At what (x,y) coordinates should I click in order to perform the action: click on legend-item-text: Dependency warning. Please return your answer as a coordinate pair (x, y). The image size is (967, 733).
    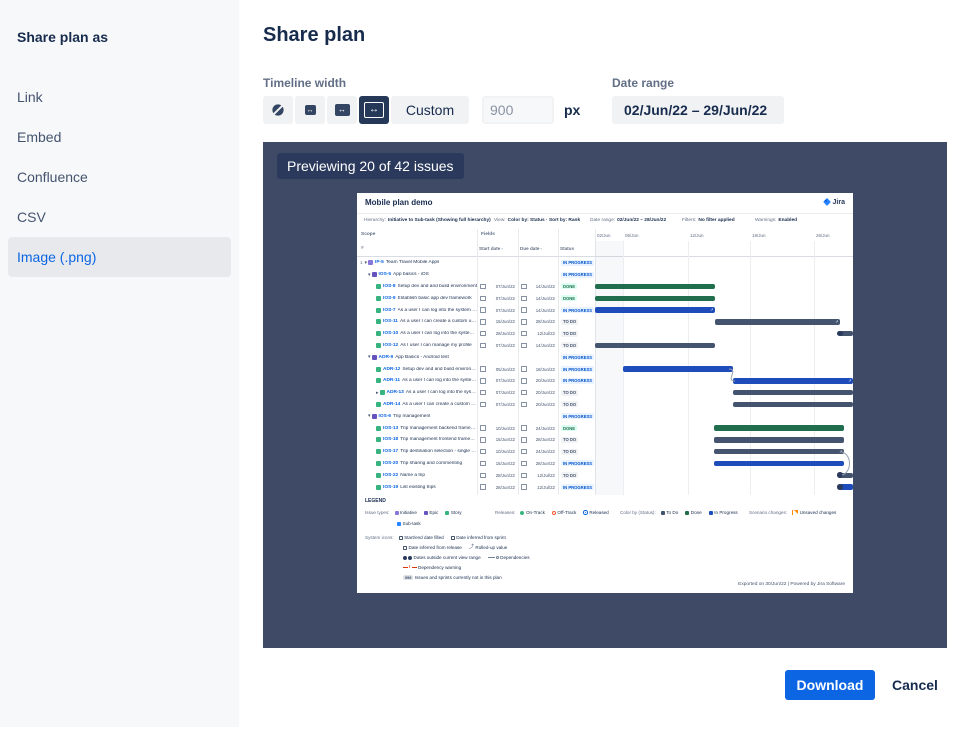
    Looking at the image, I should click on (440, 567).